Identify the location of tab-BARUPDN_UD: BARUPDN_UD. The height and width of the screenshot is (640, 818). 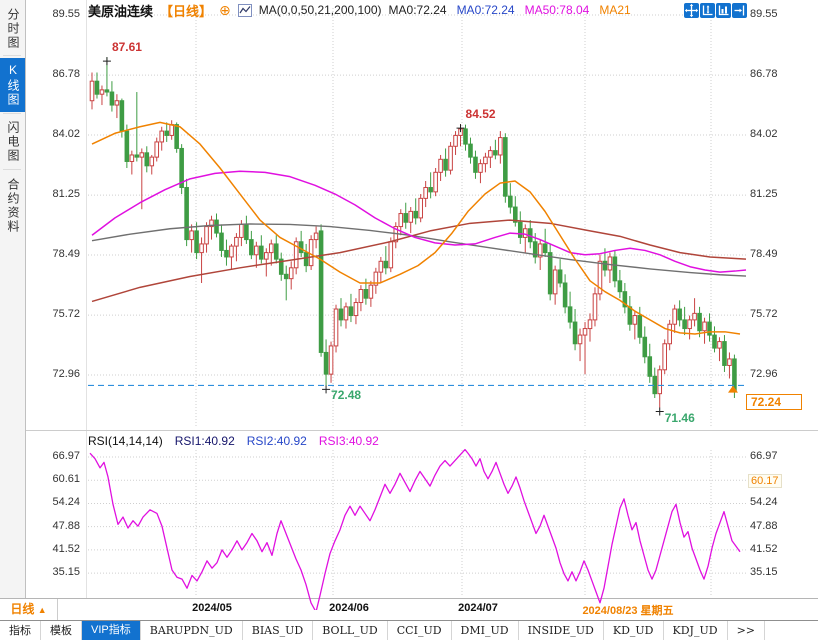
(192, 630).